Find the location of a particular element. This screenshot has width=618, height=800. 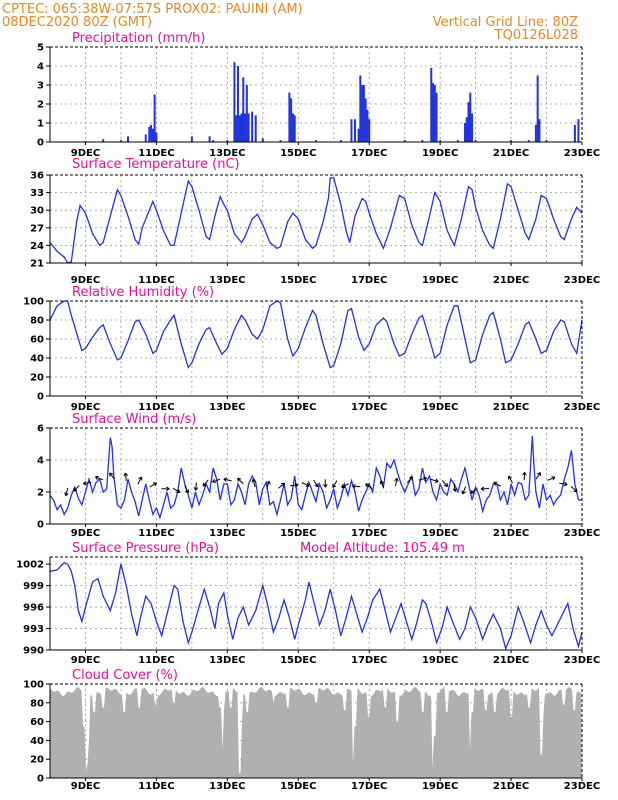

pressure-xtick: 11DEC is located at coordinates (156, 660).